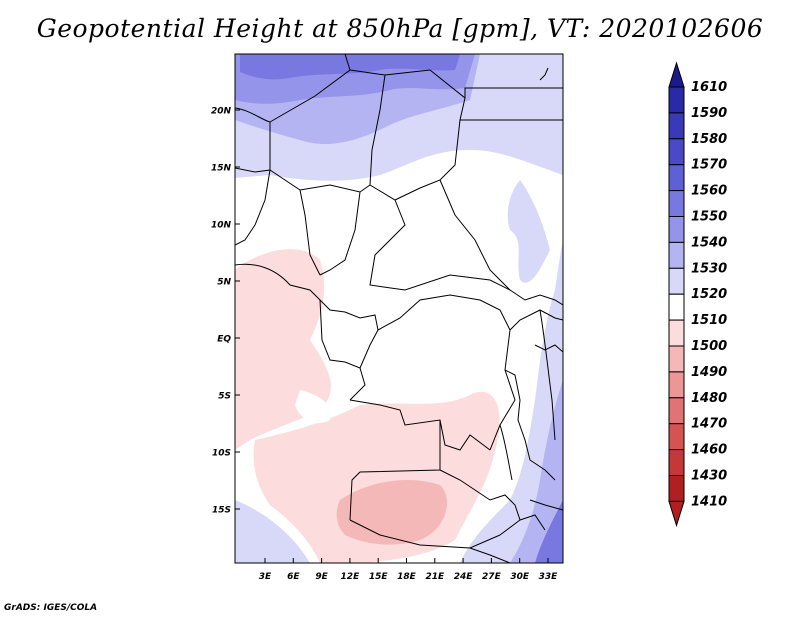 The width and height of the screenshot is (800, 622). What do you see at coordinates (709, 346) in the screenshot?
I see `colorbar-level-label: 1500` at bounding box center [709, 346].